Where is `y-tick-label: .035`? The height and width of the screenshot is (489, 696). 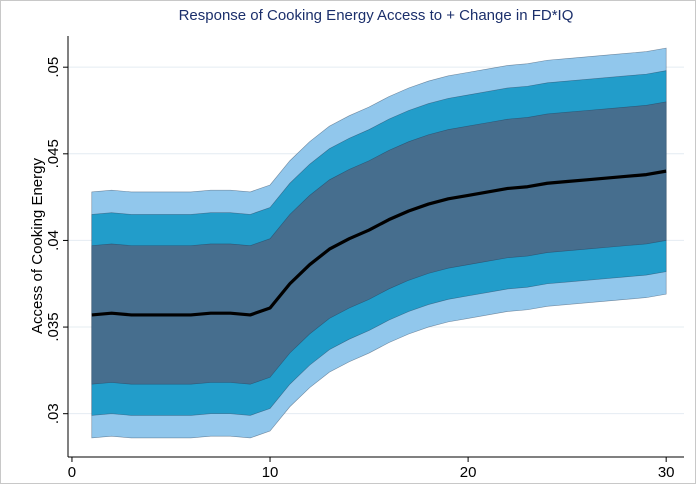 y-tick-label: .035 is located at coordinates (53, 326).